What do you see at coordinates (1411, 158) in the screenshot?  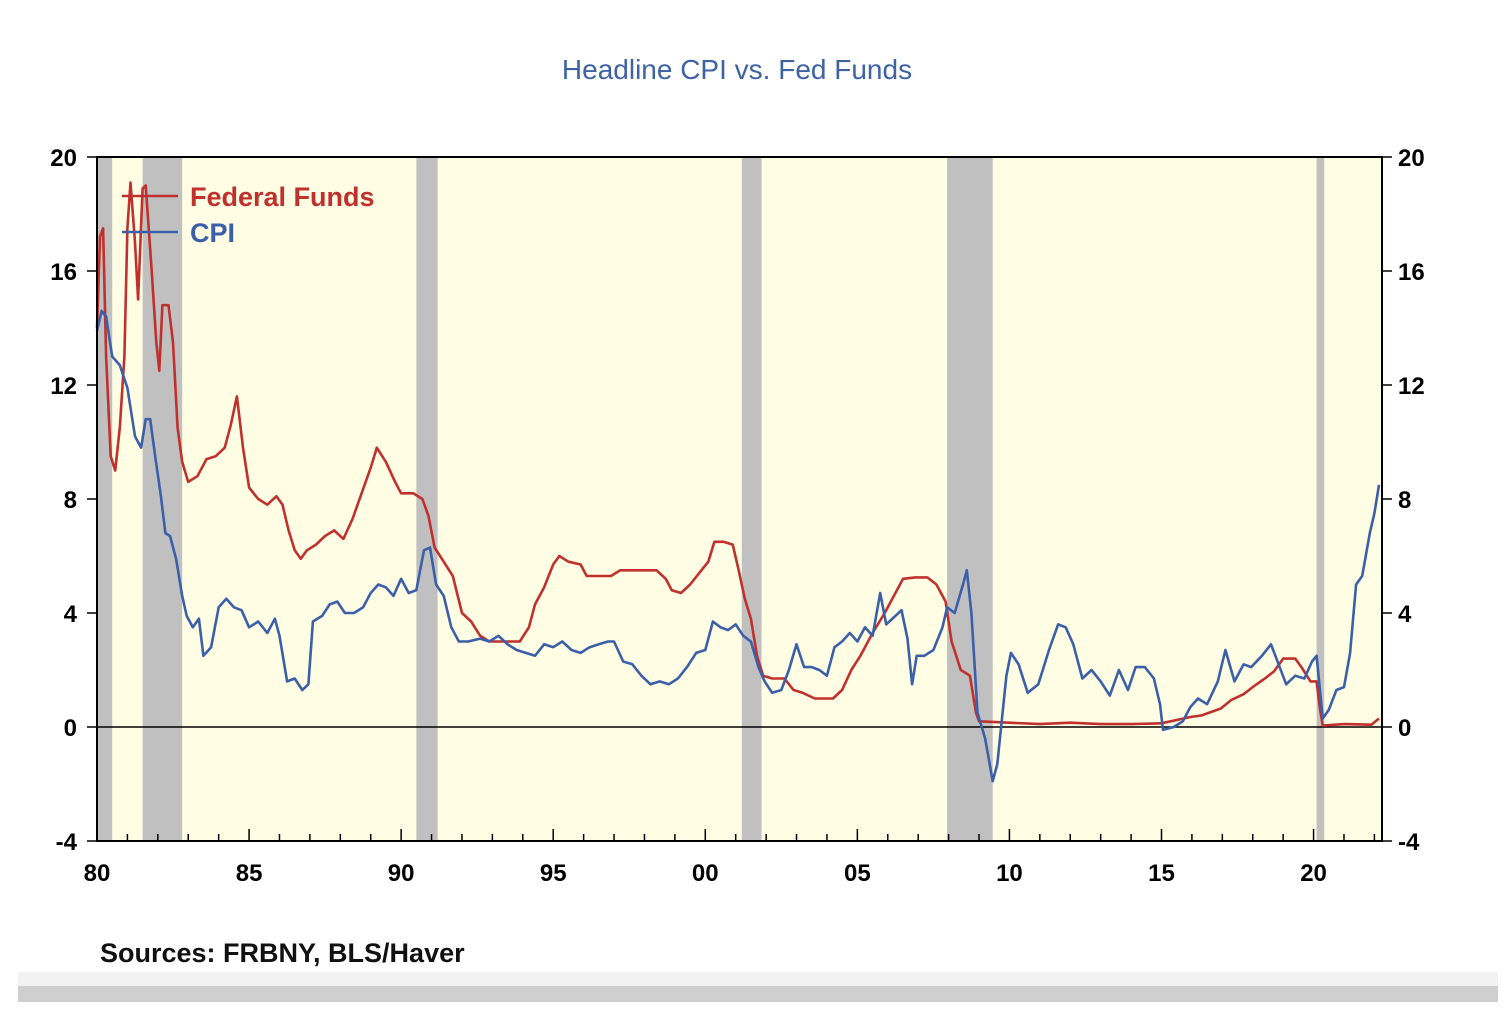 I see `y-right-tick-label: 20` at bounding box center [1411, 158].